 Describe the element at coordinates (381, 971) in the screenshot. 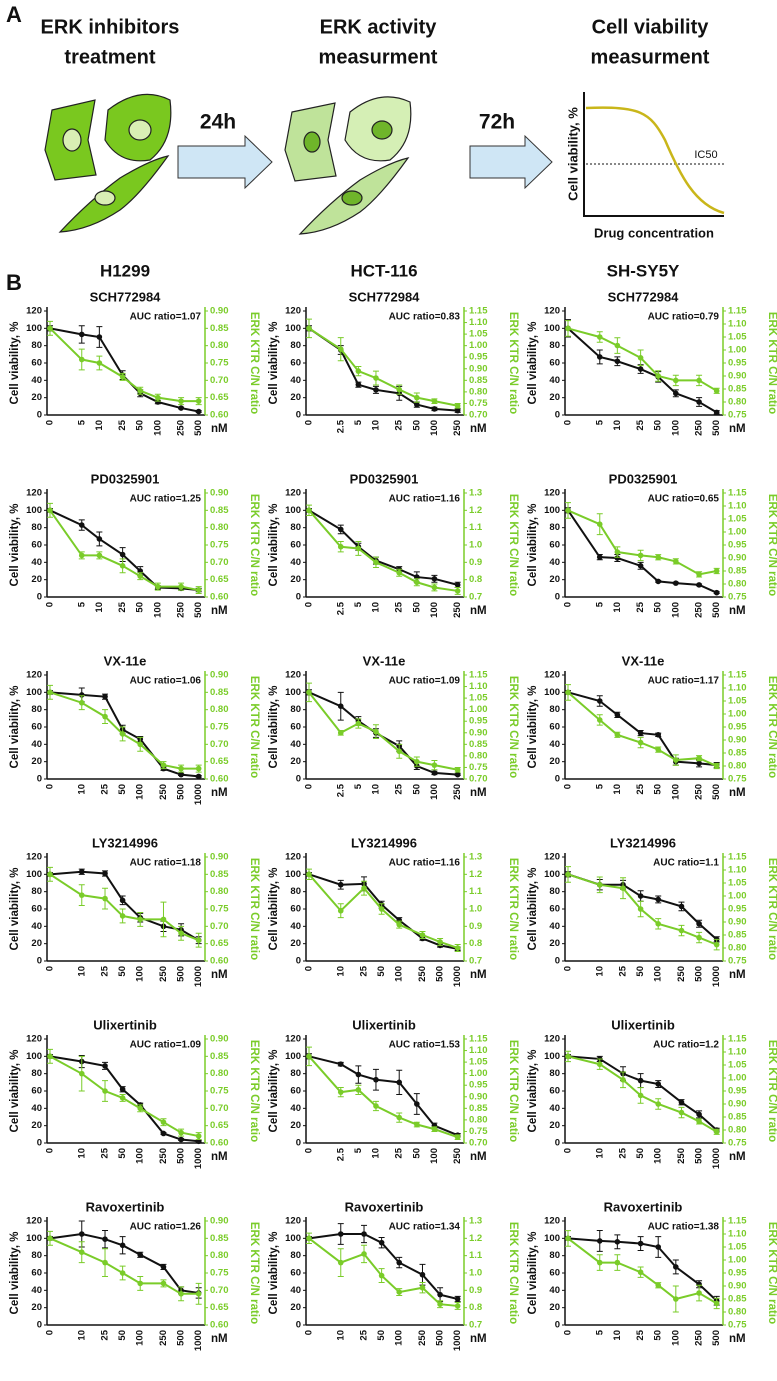

I see `x-tick-label: 50` at that location.